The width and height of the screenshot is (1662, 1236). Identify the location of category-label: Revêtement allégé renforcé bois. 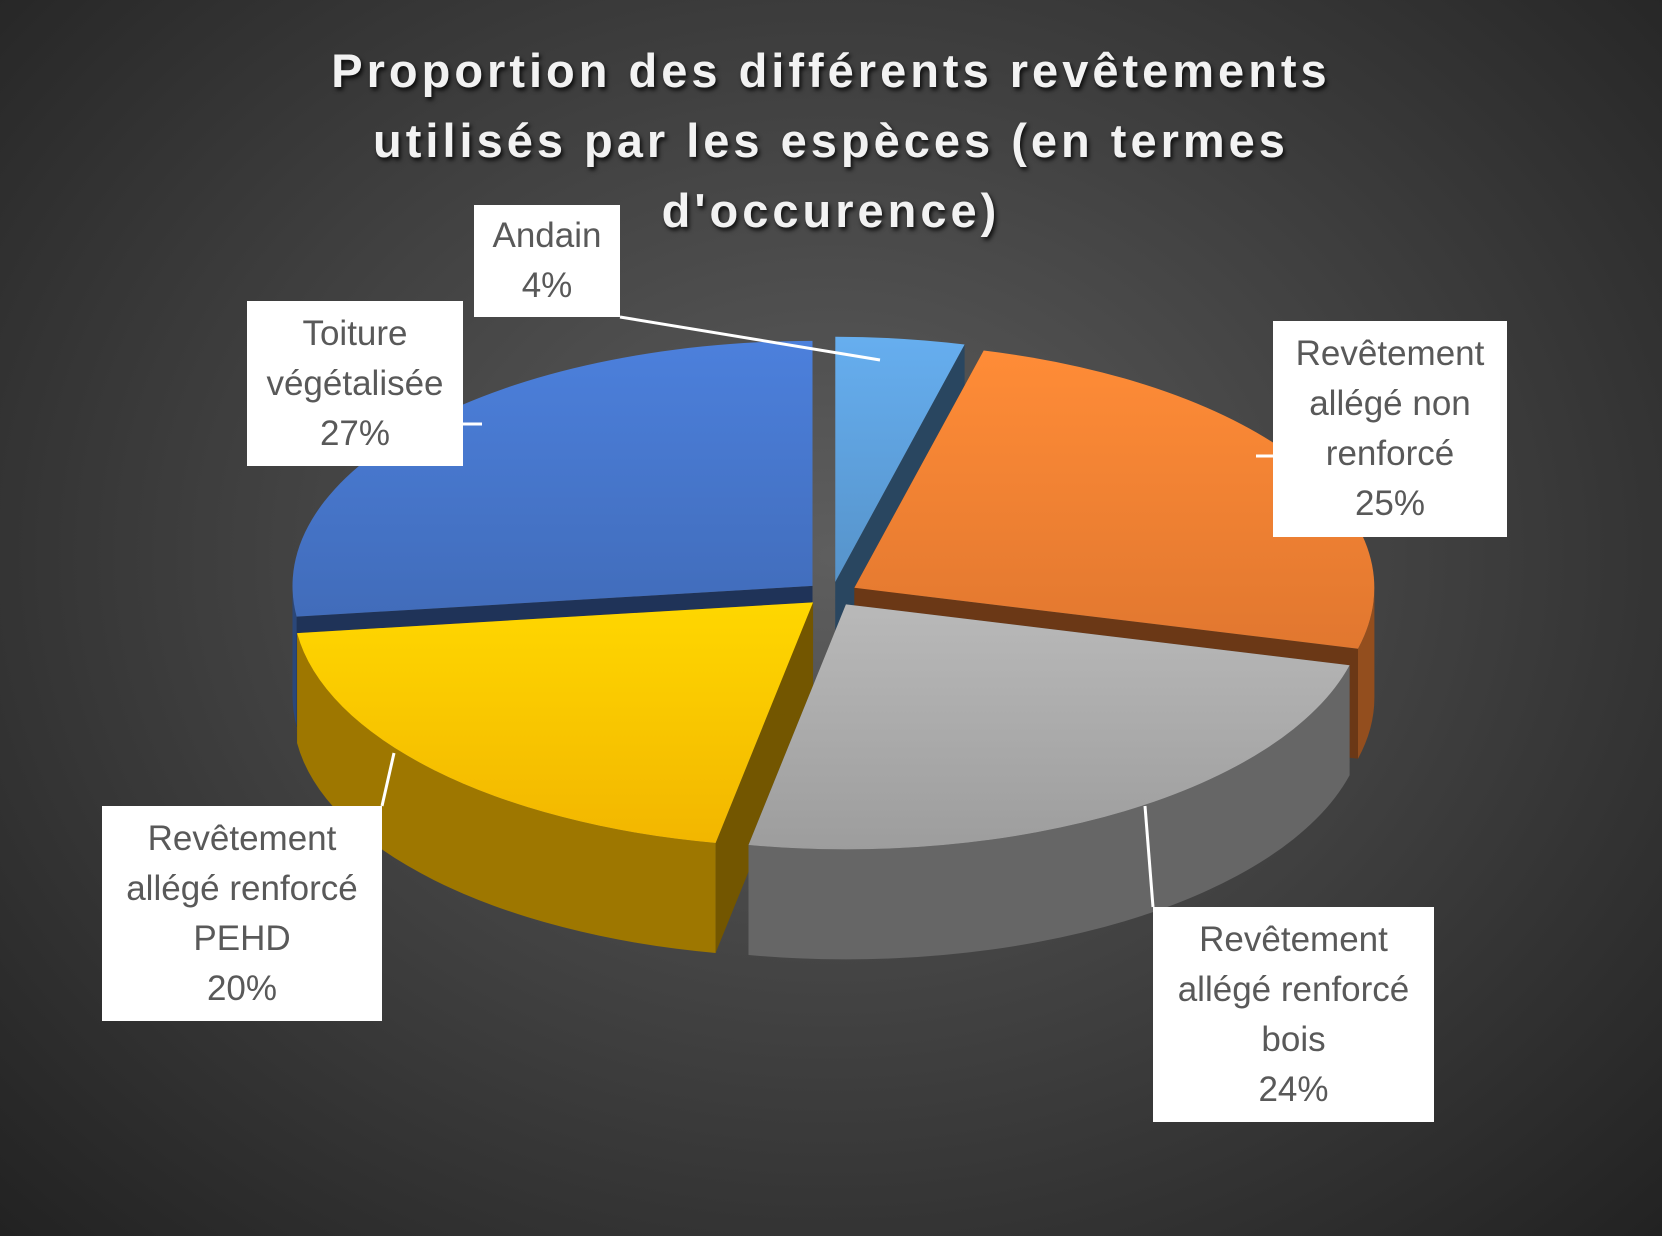
(1293, 989).